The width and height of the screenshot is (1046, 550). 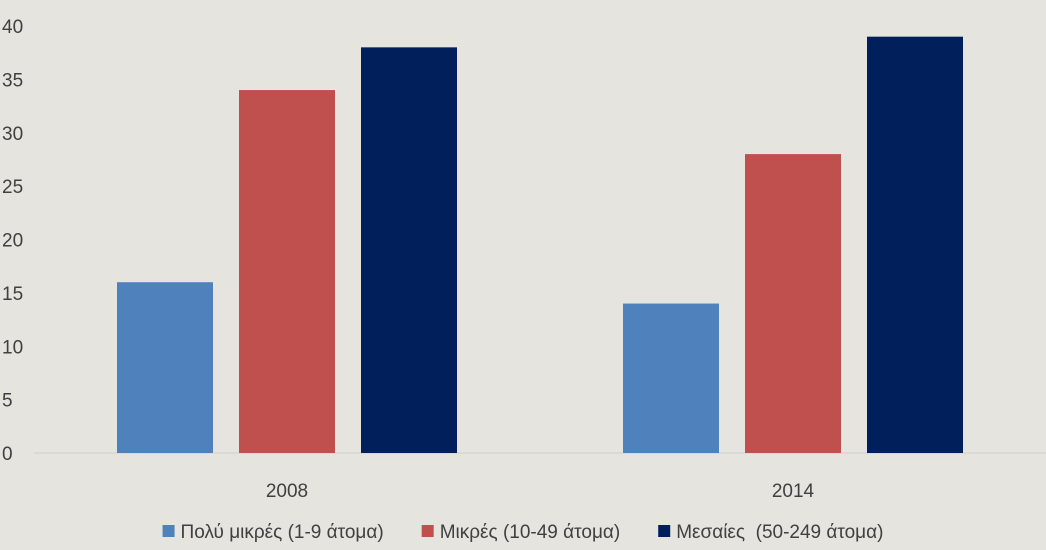 I want to click on y-tick-label: 40, so click(x=12, y=27).